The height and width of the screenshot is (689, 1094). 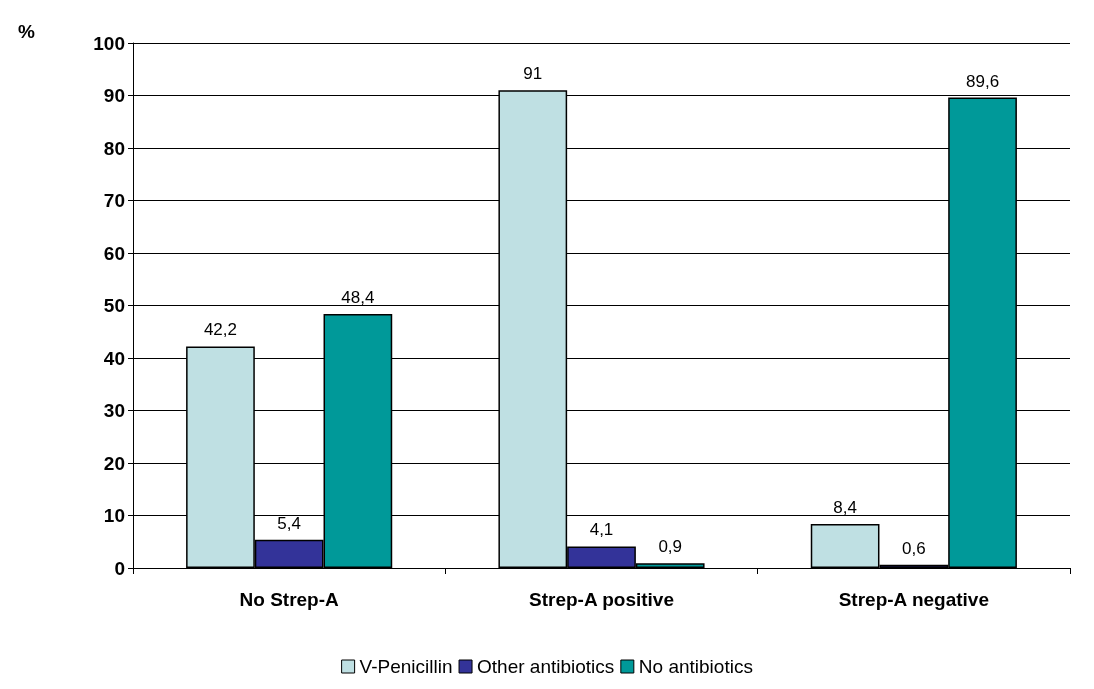 I want to click on y-tick-label: 50, so click(x=114, y=305).